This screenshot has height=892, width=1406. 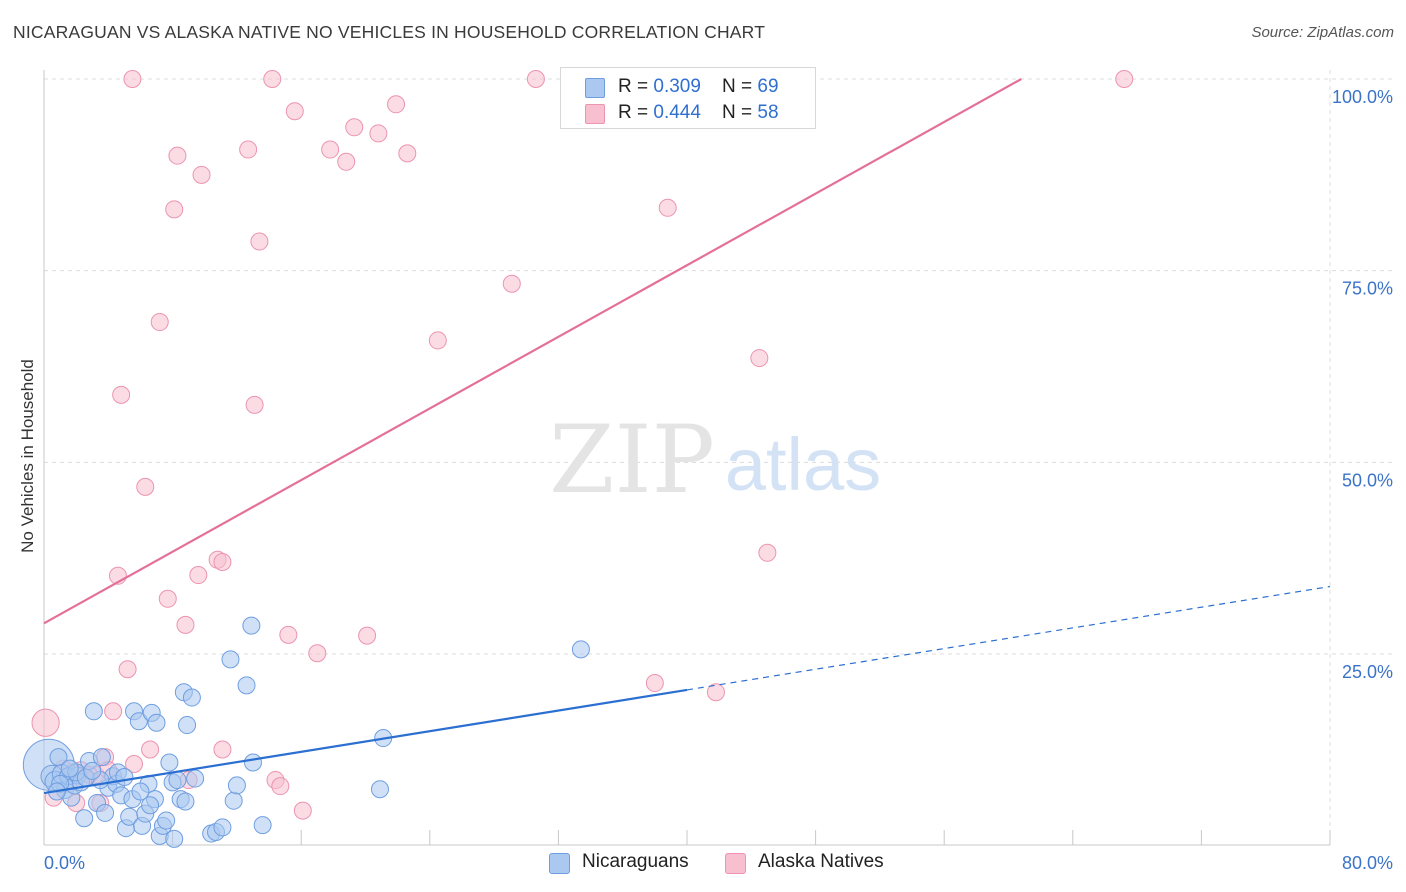 I want to click on legend-n-value-nicaraguans: 69, so click(x=768, y=86).